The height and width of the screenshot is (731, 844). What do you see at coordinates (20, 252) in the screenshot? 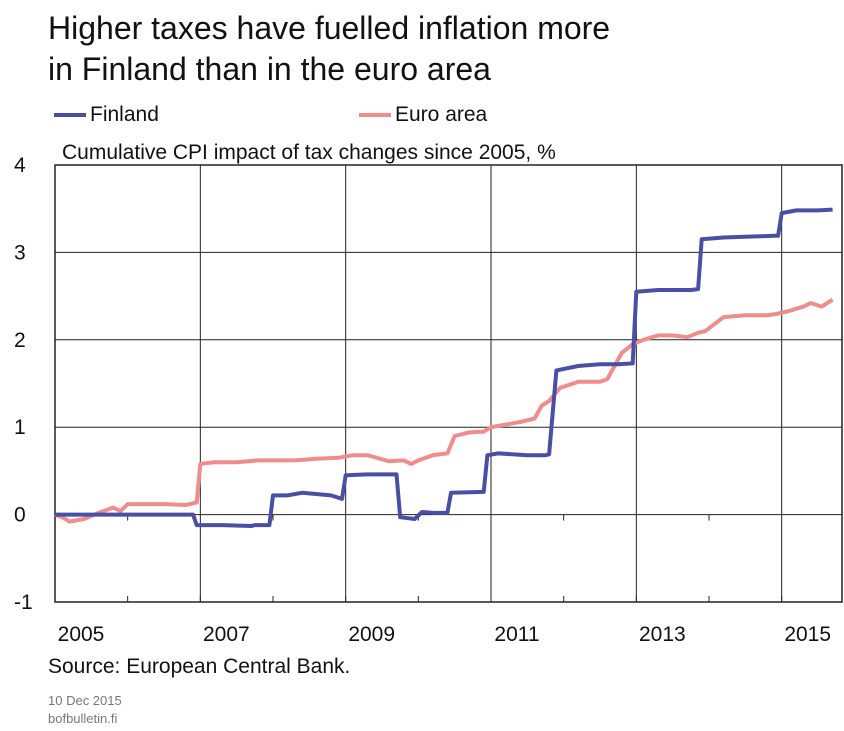
I see `y-tick-label: 3` at bounding box center [20, 252].